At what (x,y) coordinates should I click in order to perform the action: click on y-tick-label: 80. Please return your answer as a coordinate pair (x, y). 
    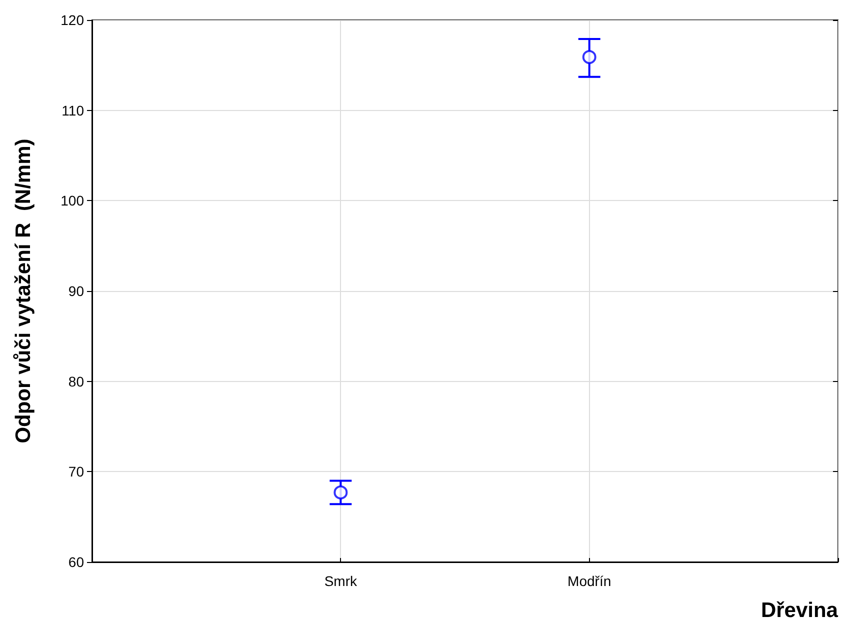
    Looking at the image, I should click on (76, 381).